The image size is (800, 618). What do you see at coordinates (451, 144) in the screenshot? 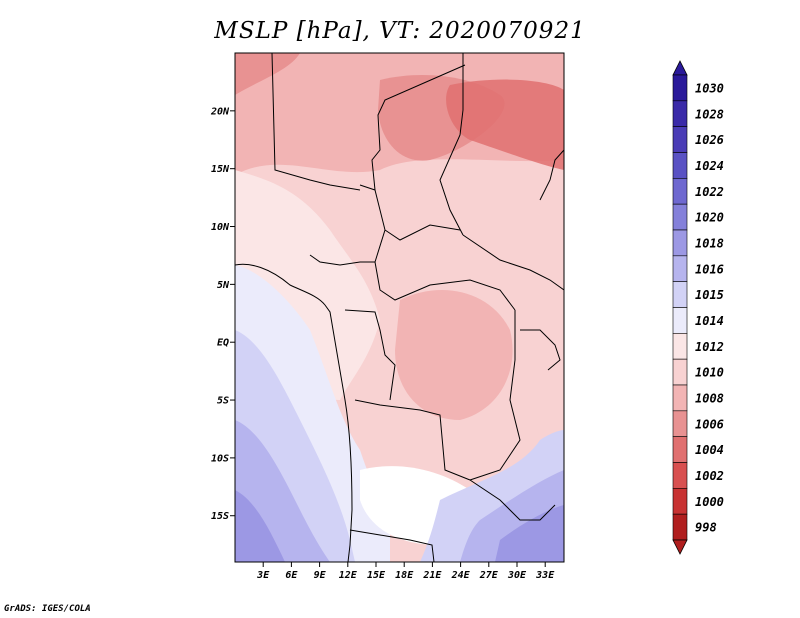
I see `border-chad-sudan` at bounding box center [451, 144].